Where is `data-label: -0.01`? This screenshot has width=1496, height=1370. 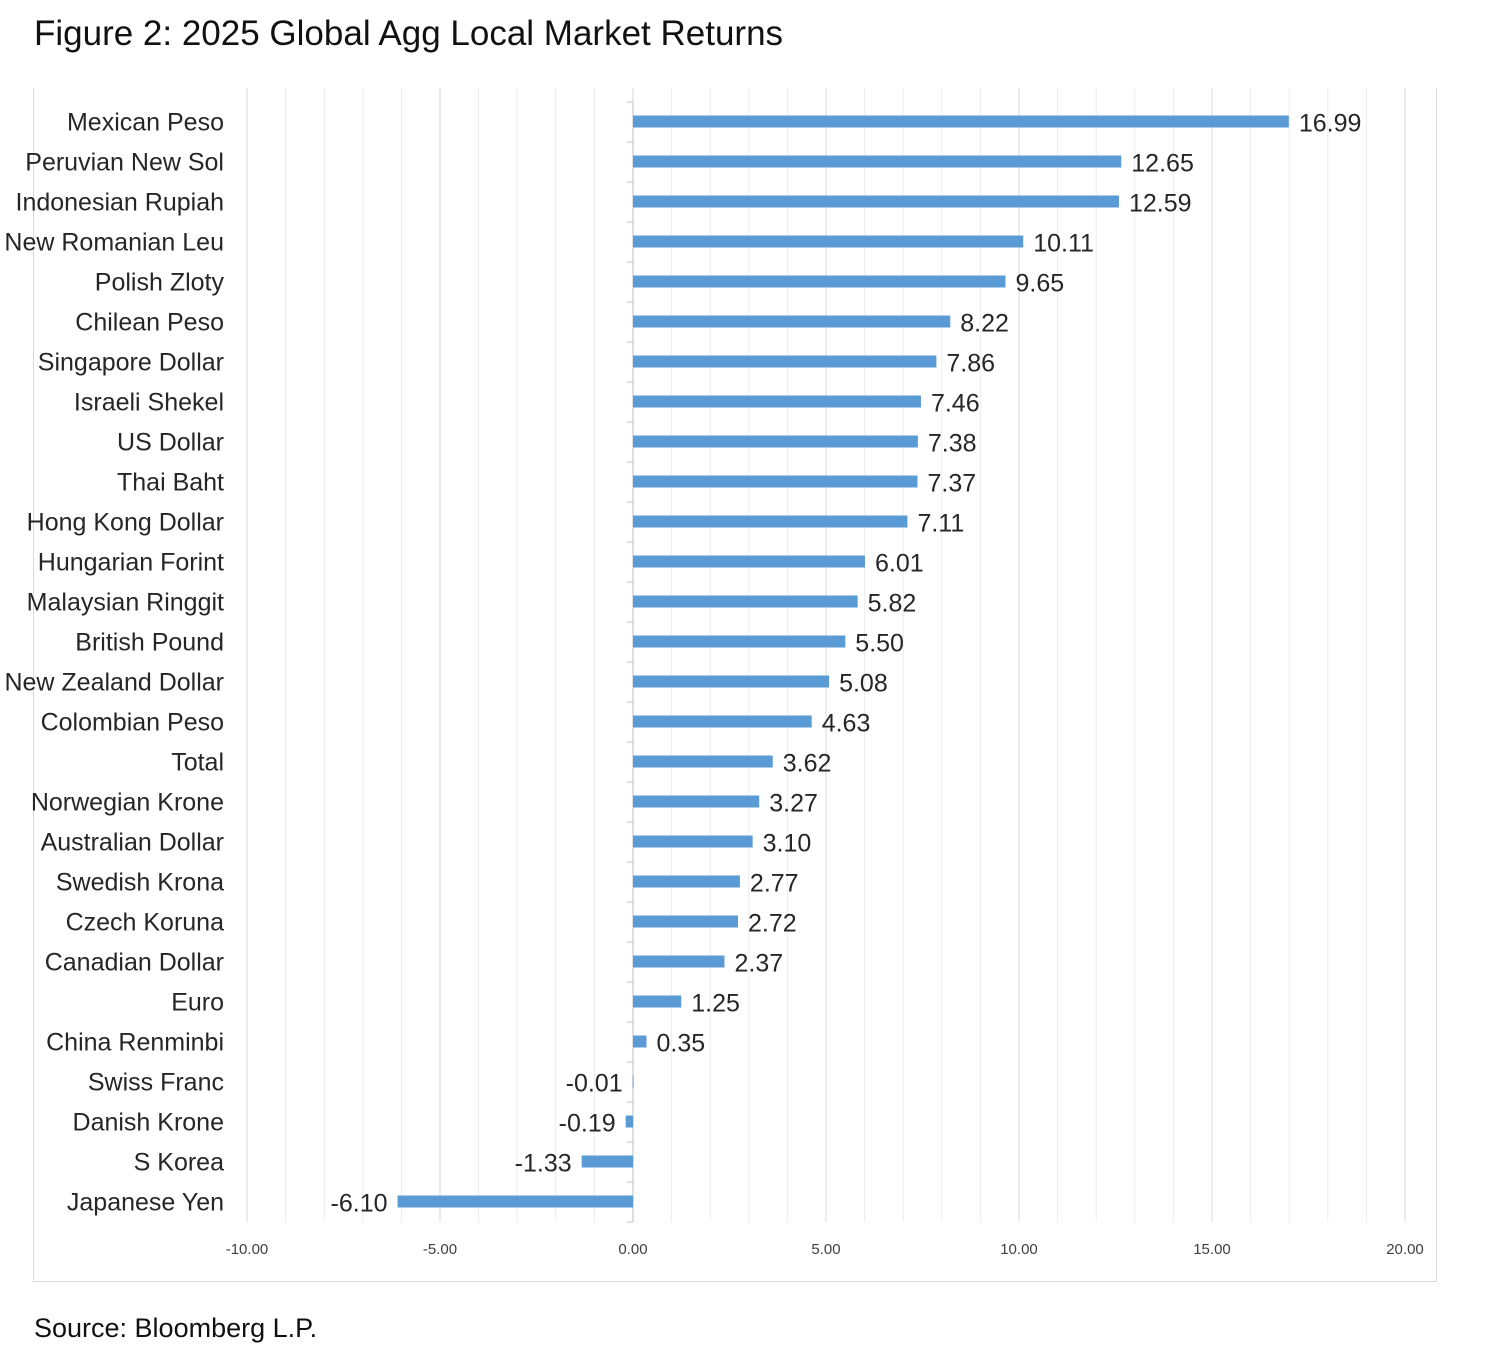 data-label: -0.01 is located at coordinates (594, 1084).